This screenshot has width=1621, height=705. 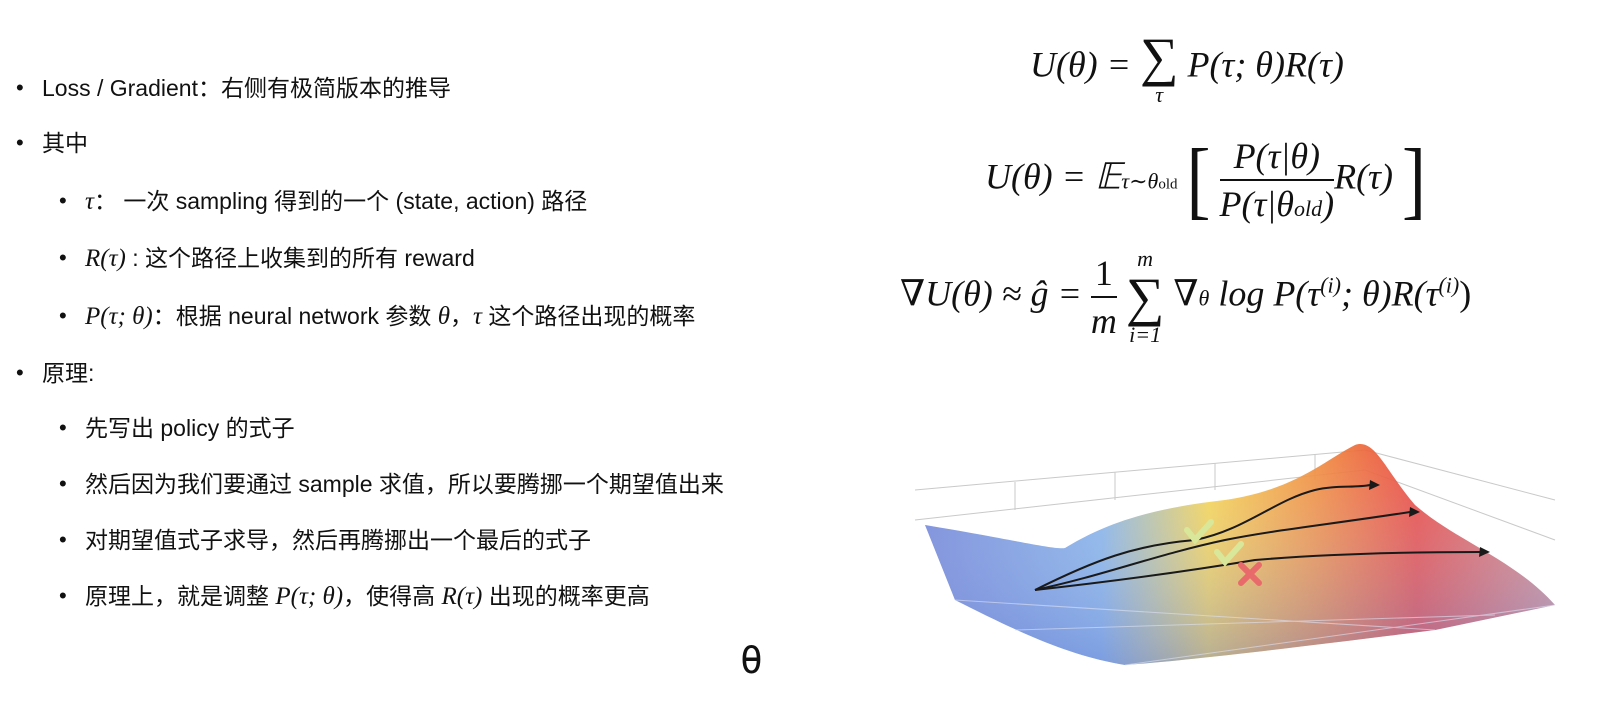 What do you see at coordinates (1308, 208) in the screenshot?
I see `denominator-sub: old` at bounding box center [1308, 208].